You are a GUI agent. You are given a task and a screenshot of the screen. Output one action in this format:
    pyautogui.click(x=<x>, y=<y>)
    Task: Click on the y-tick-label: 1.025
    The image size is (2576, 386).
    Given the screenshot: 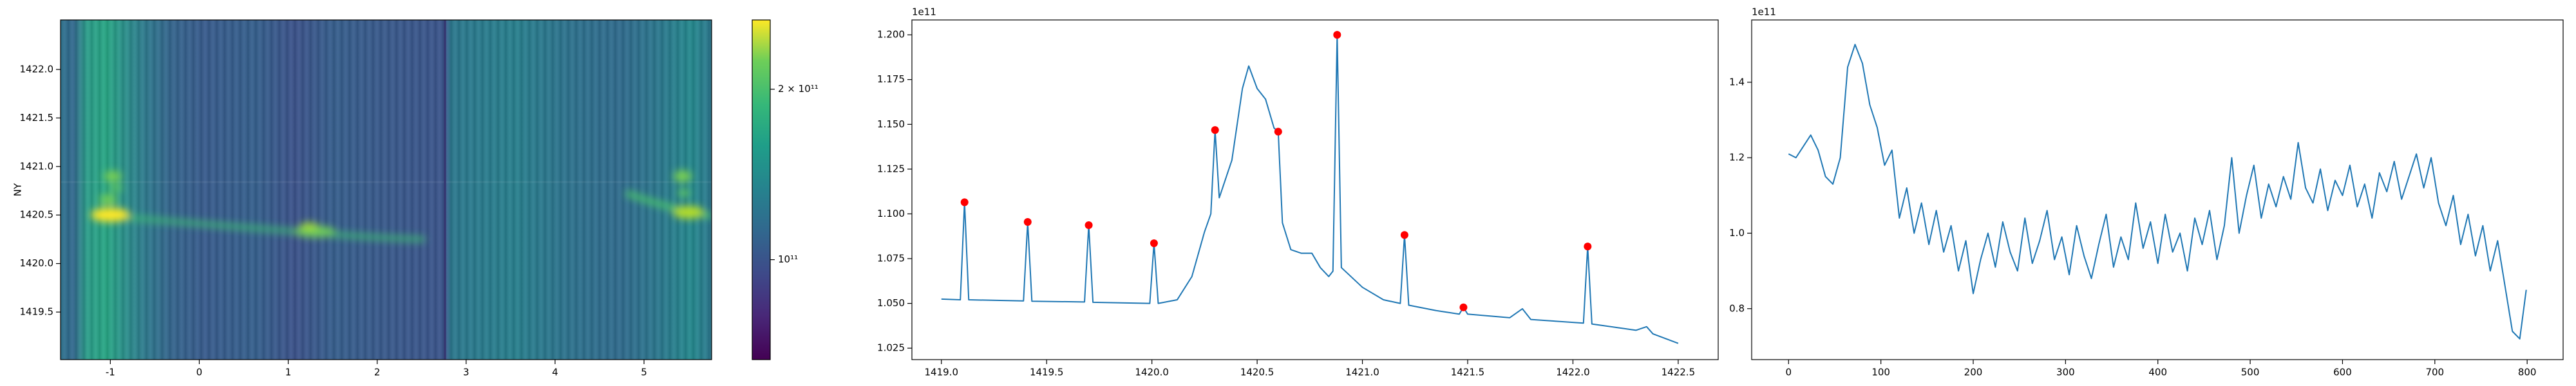 What is the action you would take?
    pyautogui.click(x=891, y=348)
    